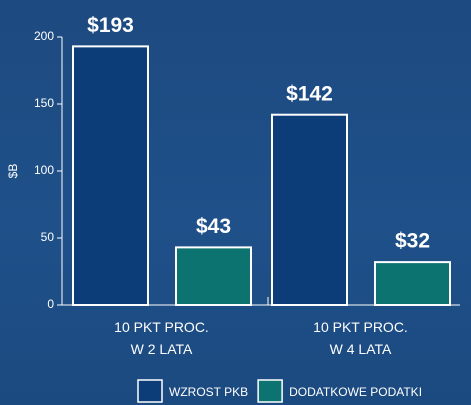 This screenshot has height=405, width=471. I want to click on y-tick-label: 200, so click(44, 36).